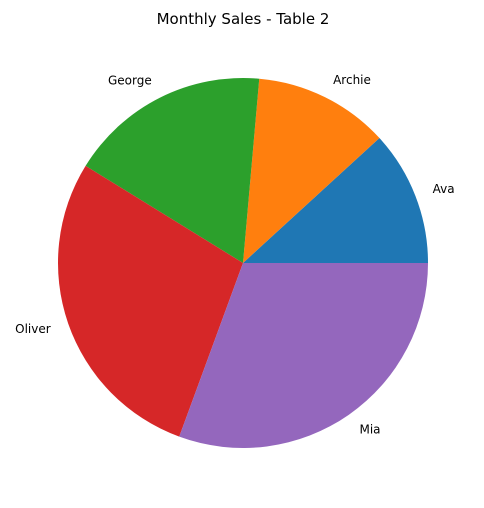 This screenshot has height=508, width=484. Describe the element at coordinates (172, 170) in the screenshot. I see `pie-slice-george` at that location.